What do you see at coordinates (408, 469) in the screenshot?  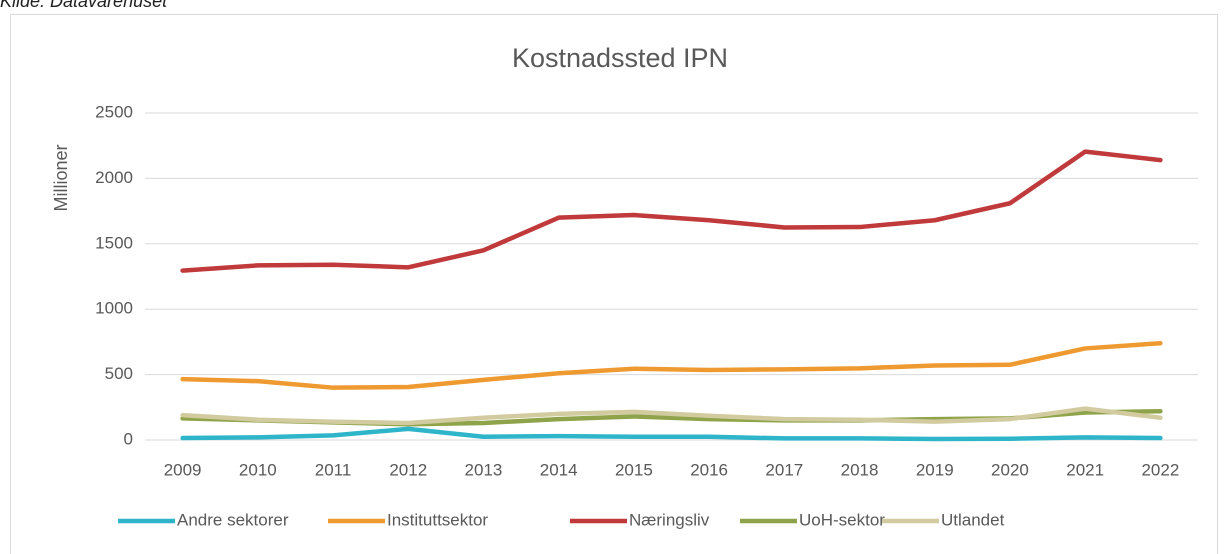 I see `x-tick-label: 2012` at bounding box center [408, 469].